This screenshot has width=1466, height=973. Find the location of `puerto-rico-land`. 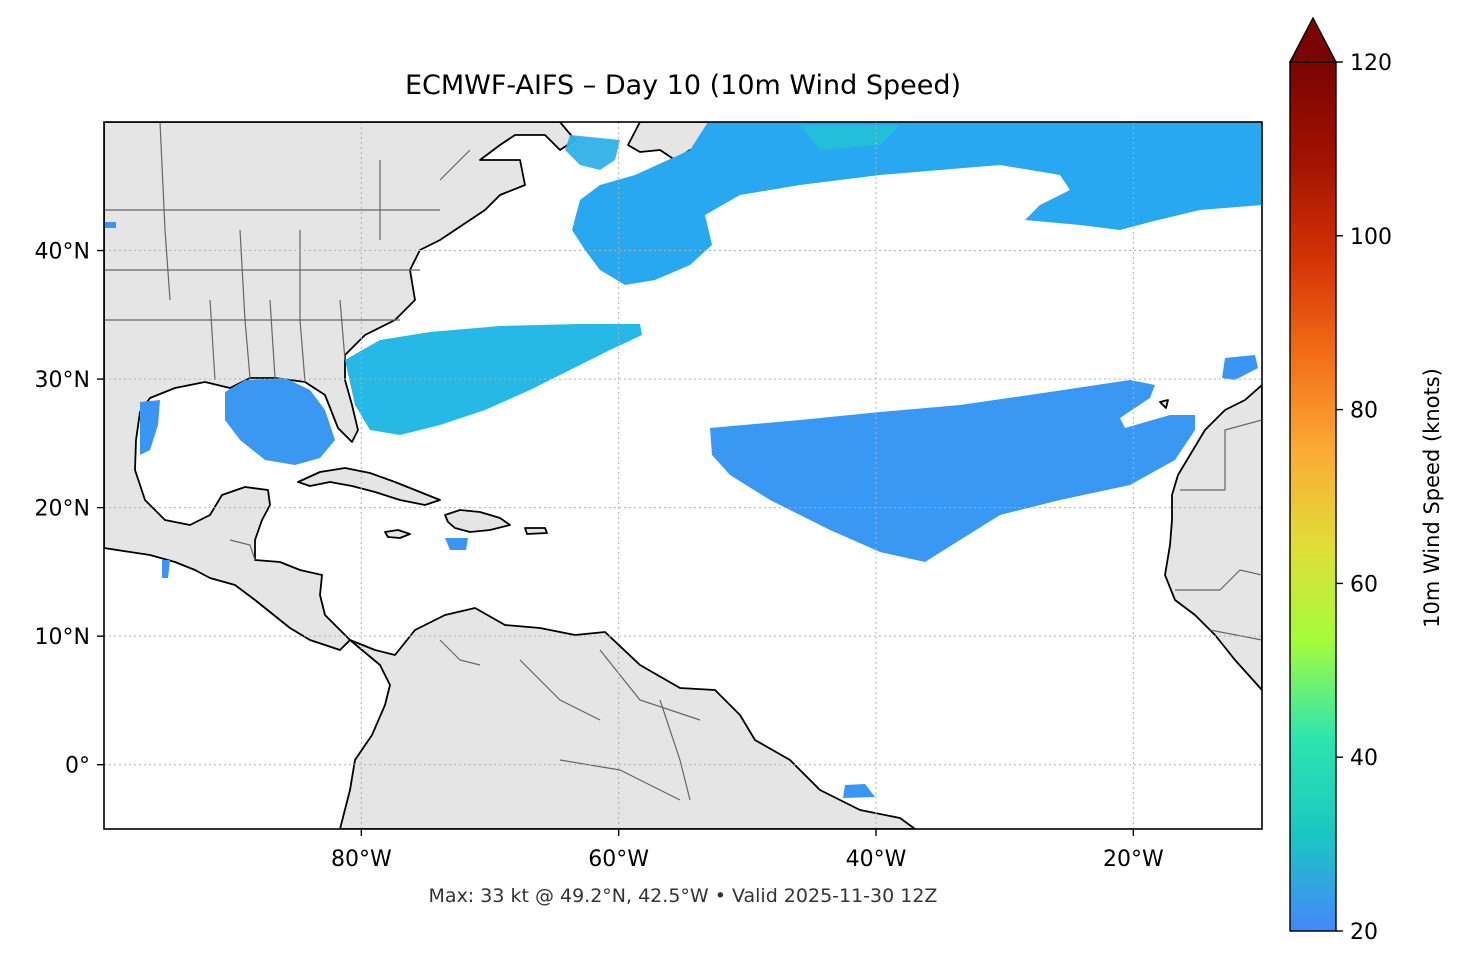

puerto-rico-land is located at coordinates (536, 531).